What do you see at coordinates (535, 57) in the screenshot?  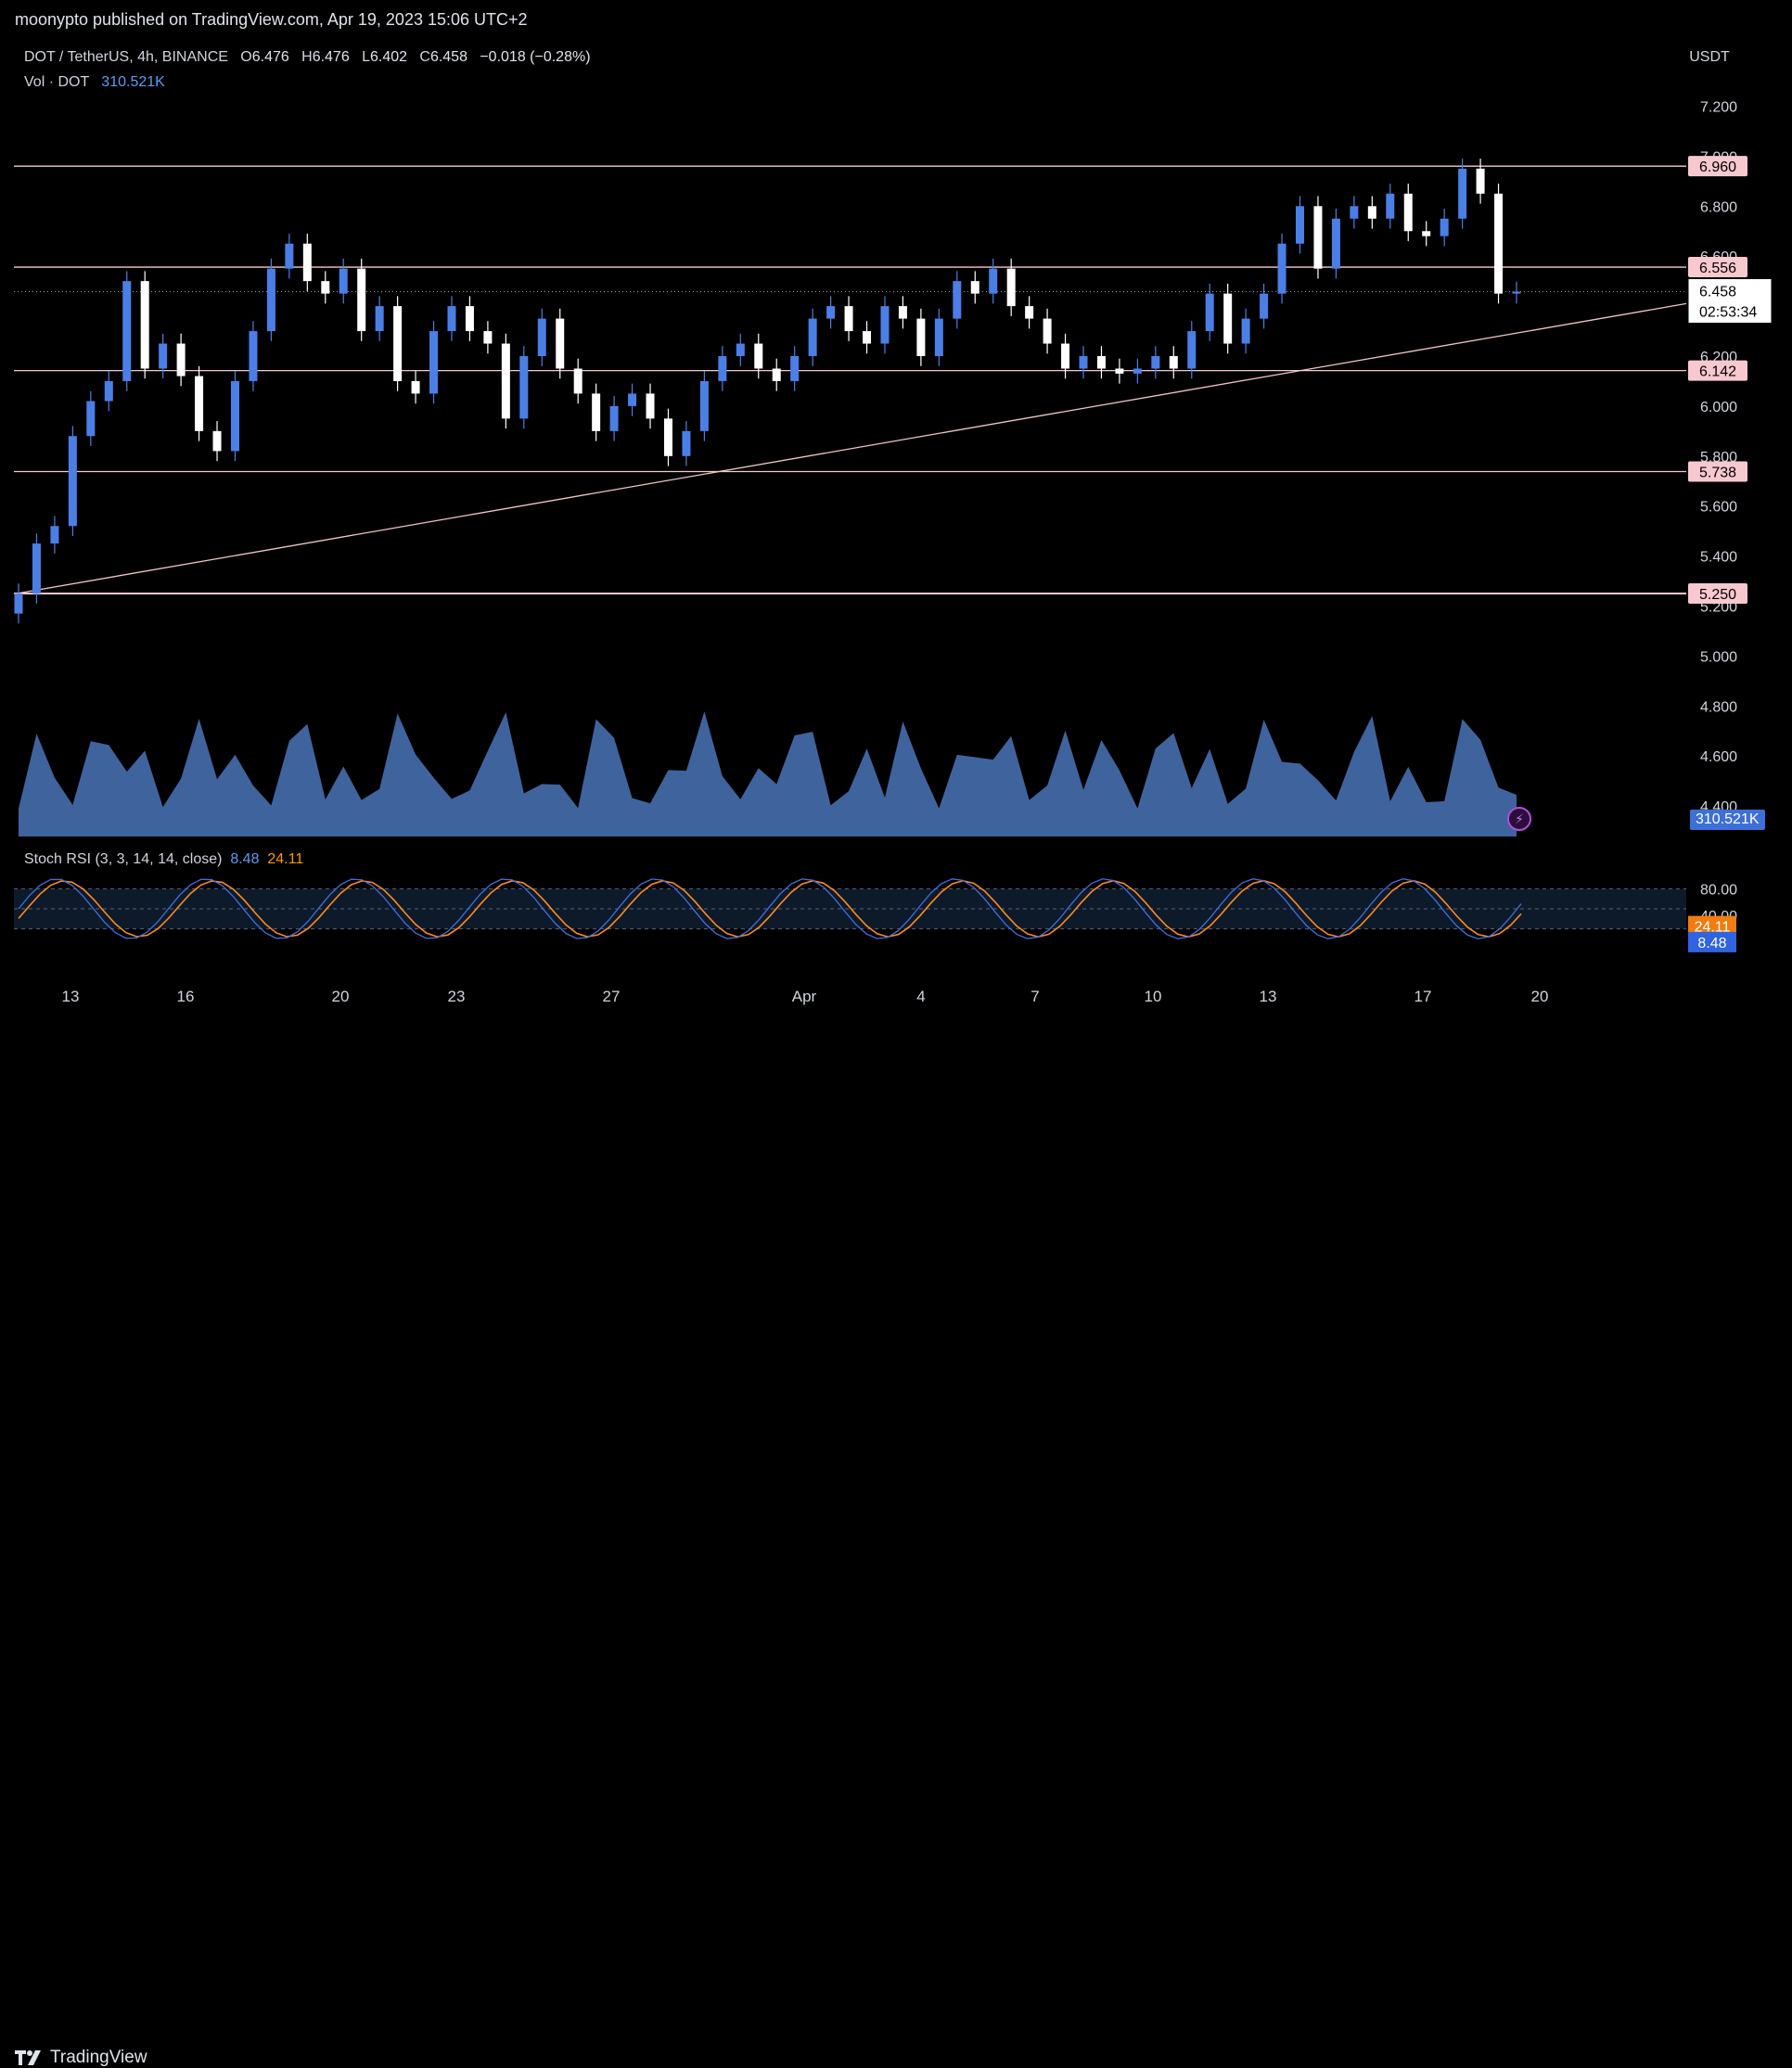 I see `change-value: −0.018 (−0.28%)` at bounding box center [535, 57].